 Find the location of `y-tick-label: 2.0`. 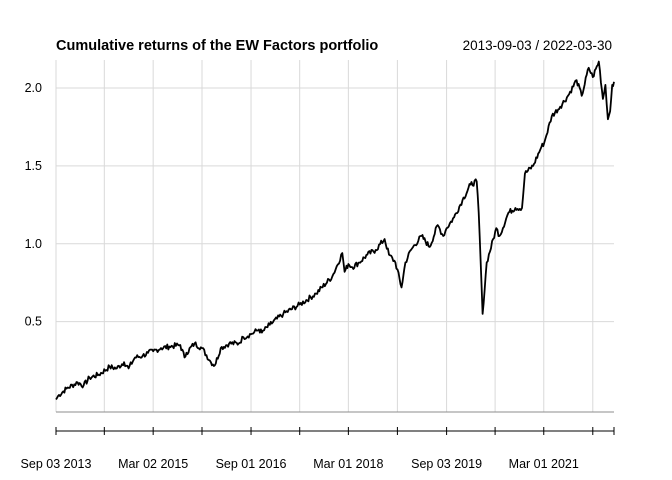

y-tick-label: 2.0 is located at coordinates (33, 88).